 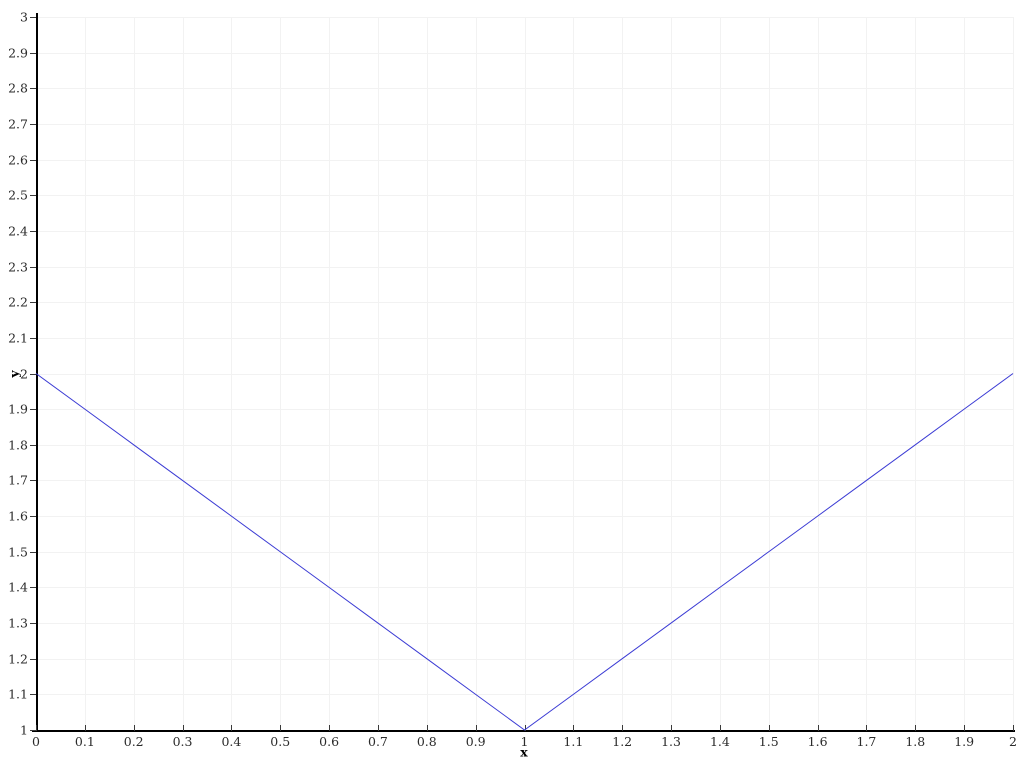 I want to click on gridline-vertical, so click(x=1013, y=373).